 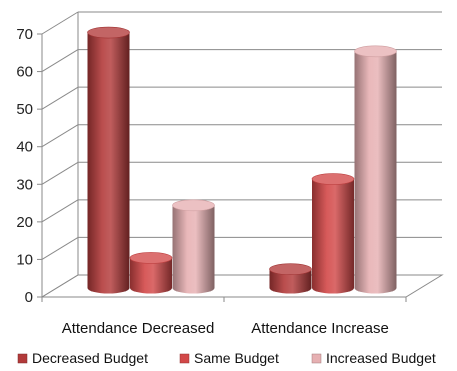 What do you see at coordinates (24, 259) in the screenshot?
I see `y-tick-label: 10` at bounding box center [24, 259].